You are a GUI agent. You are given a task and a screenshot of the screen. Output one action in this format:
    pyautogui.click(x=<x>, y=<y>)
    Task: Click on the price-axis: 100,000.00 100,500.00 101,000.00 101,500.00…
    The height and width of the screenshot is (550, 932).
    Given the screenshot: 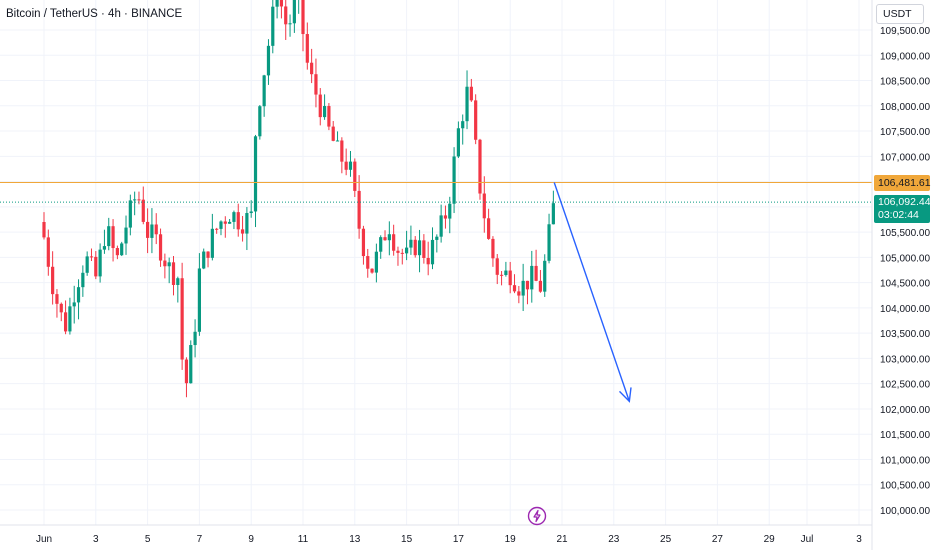 What is the action you would take?
    pyautogui.click(x=901, y=275)
    